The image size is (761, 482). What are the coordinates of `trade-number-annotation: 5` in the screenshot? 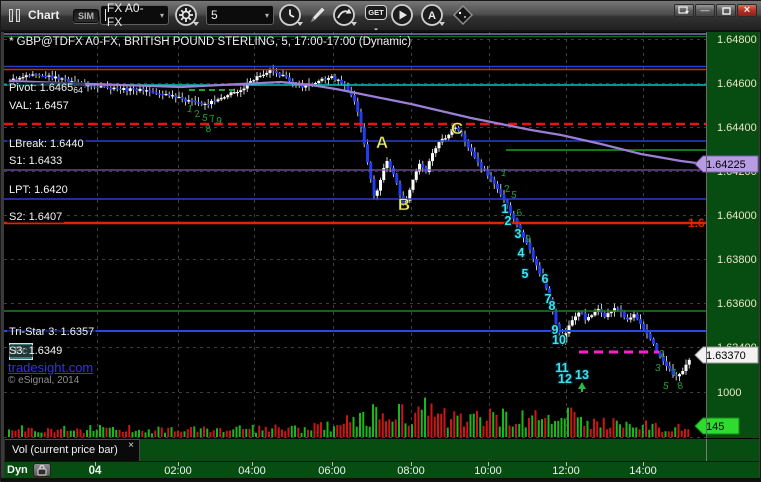 It's located at (525, 274).